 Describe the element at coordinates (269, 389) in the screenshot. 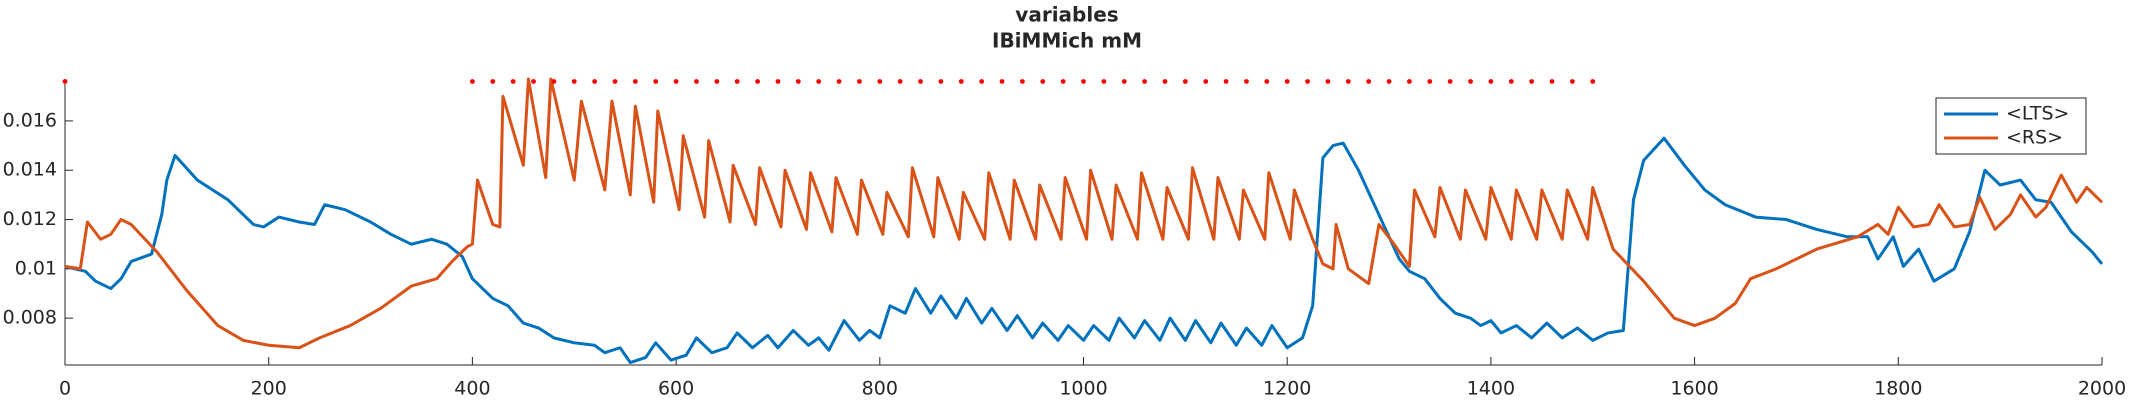

I see `x-tick-label: 200` at that location.